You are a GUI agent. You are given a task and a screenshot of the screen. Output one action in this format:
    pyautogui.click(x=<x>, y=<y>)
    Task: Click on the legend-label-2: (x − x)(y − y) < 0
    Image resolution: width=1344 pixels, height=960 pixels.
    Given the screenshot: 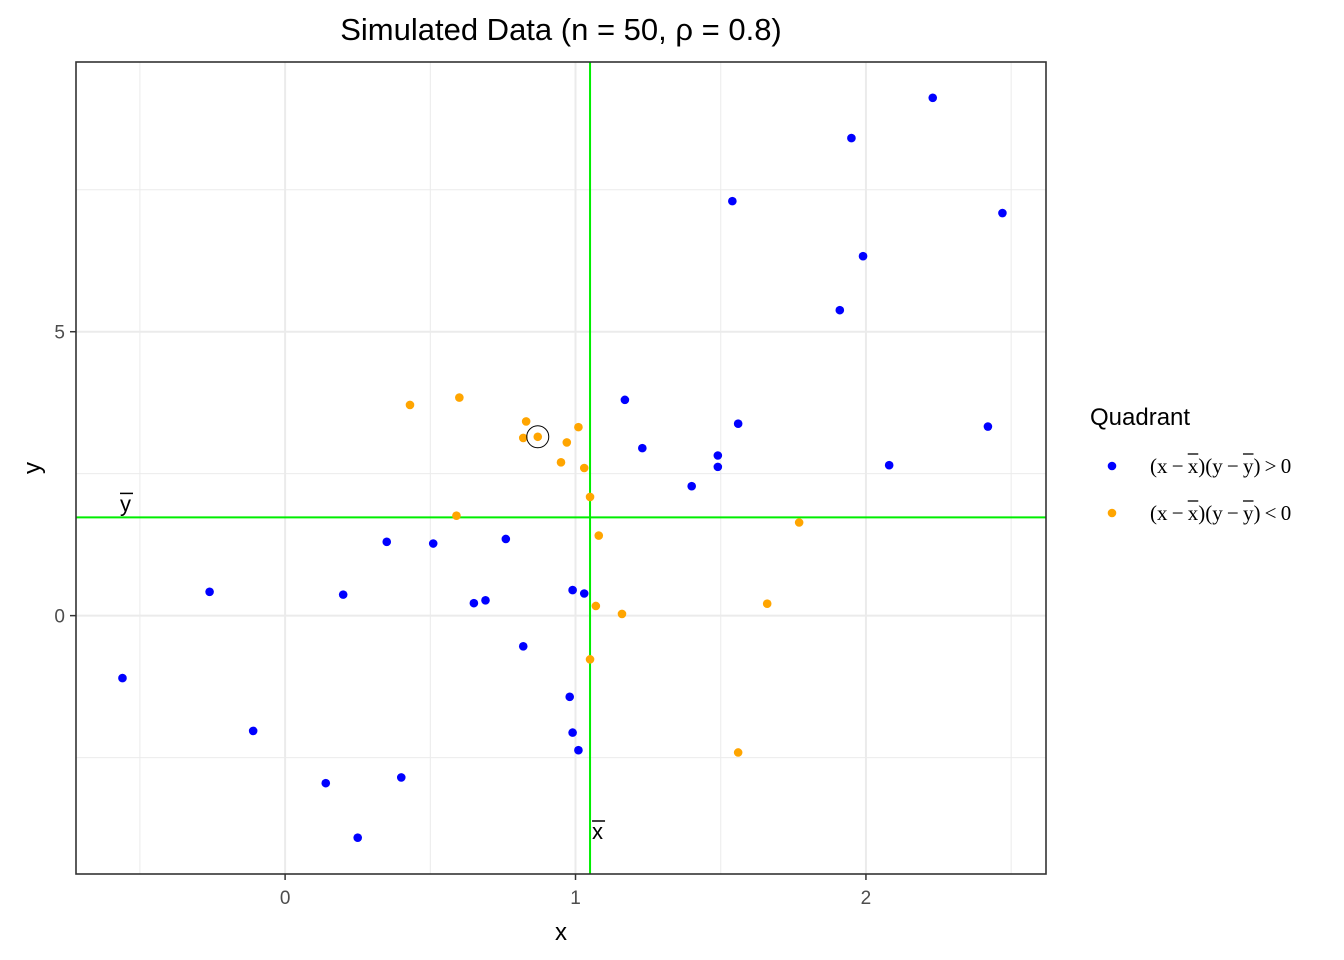 What is the action you would take?
    pyautogui.click(x=1220, y=513)
    